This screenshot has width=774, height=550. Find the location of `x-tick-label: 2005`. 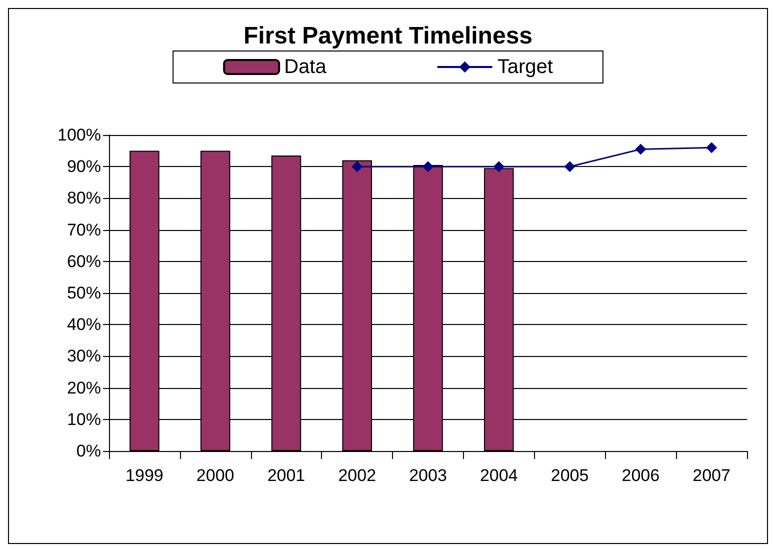

x-tick-label: 2005 is located at coordinates (569, 475).